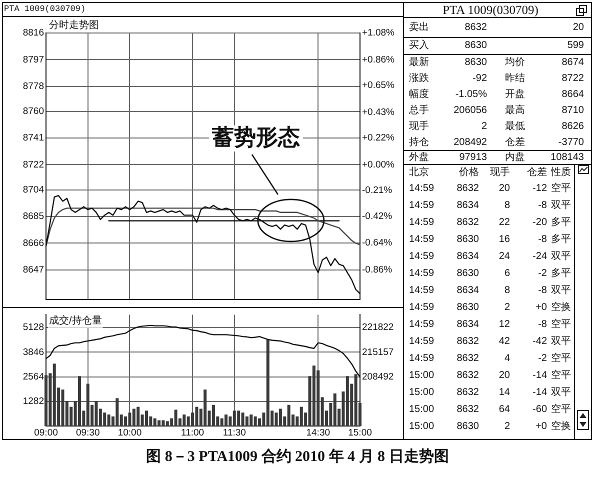 Image resolution: width=595 pixels, height=483 pixels. What do you see at coordinates (46, 432) in the screenshot?
I see `x-tick-label: 09:00` at bounding box center [46, 432].